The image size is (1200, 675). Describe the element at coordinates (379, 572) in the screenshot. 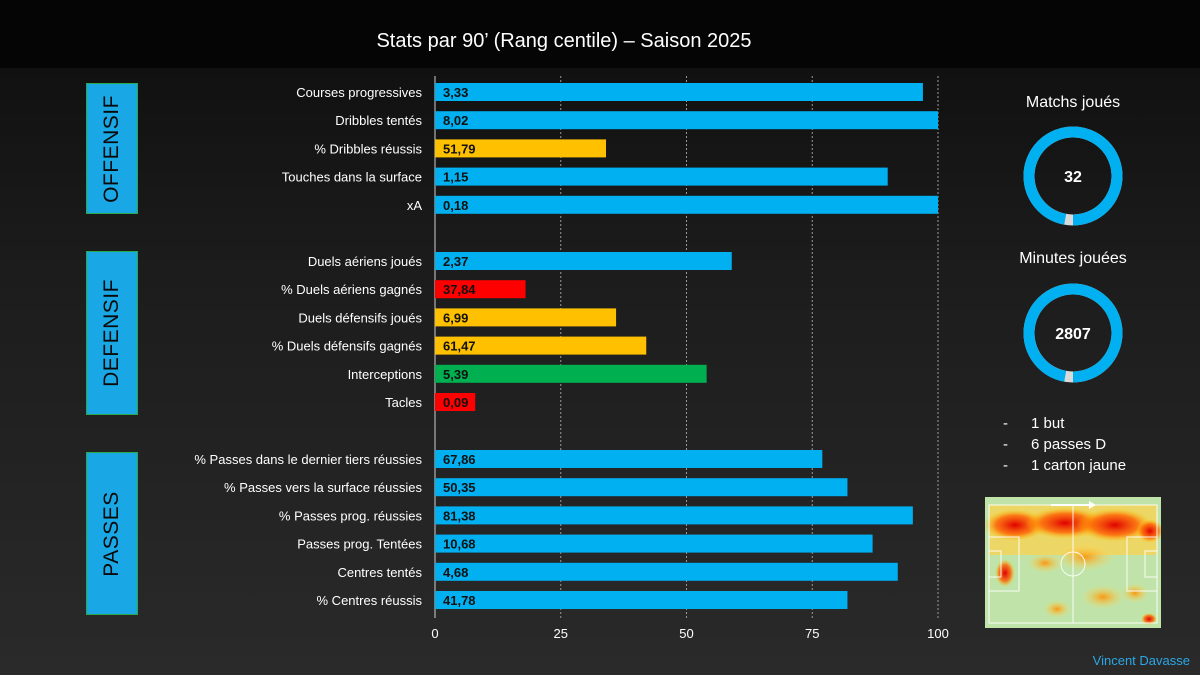

I see `bar-category-label: Centres tentés` at that location.